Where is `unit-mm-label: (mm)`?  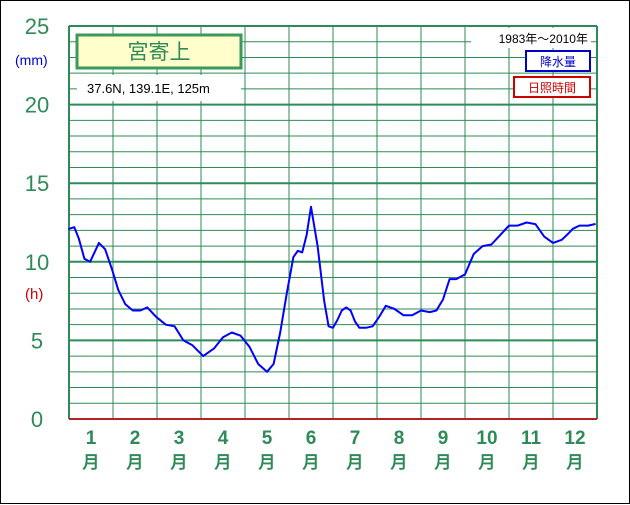
unit-mm-label: (mm) is located at coordinates (31, 60).